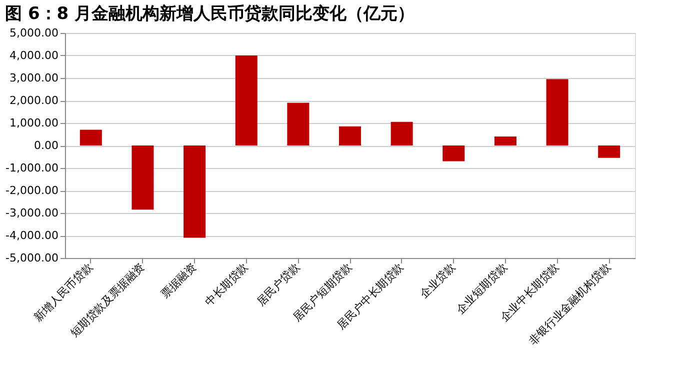 The height and width of the screenshot is (378, 682). What do you see at coordinates (34, 33) in the screenshot?
I see `y-tick-label: 5,000.00` at bounding box center [34, 33].